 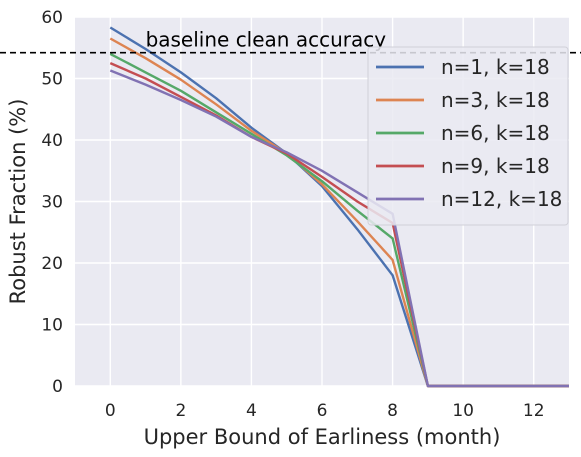 What do you see at coordinates (52, 141) in the screenshot?
I see `y-tick-label: 40` at bounding box center [52, 141].